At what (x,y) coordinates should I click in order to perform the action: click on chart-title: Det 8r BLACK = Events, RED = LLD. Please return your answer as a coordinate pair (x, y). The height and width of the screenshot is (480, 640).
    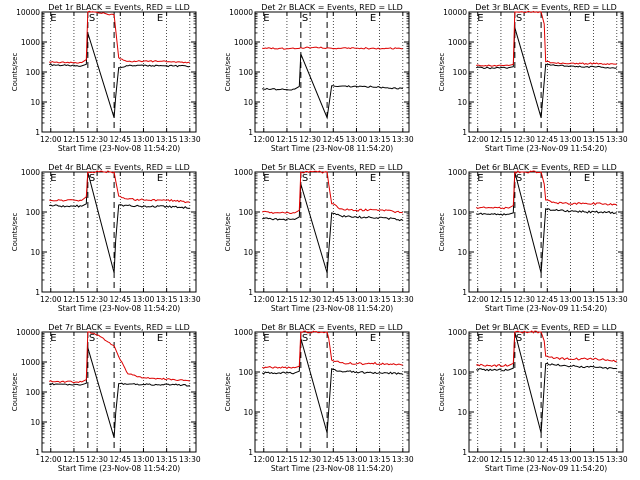
    Looking at the image, I should click on (332, 327).